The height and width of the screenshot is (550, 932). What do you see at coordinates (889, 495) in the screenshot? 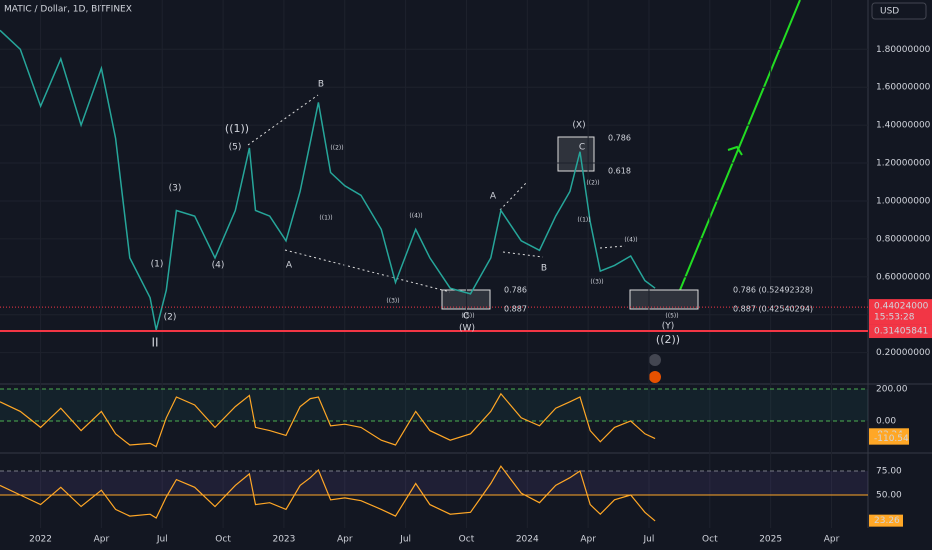
I see `rsi-label: 50.00` at bounding box center [889, 495].